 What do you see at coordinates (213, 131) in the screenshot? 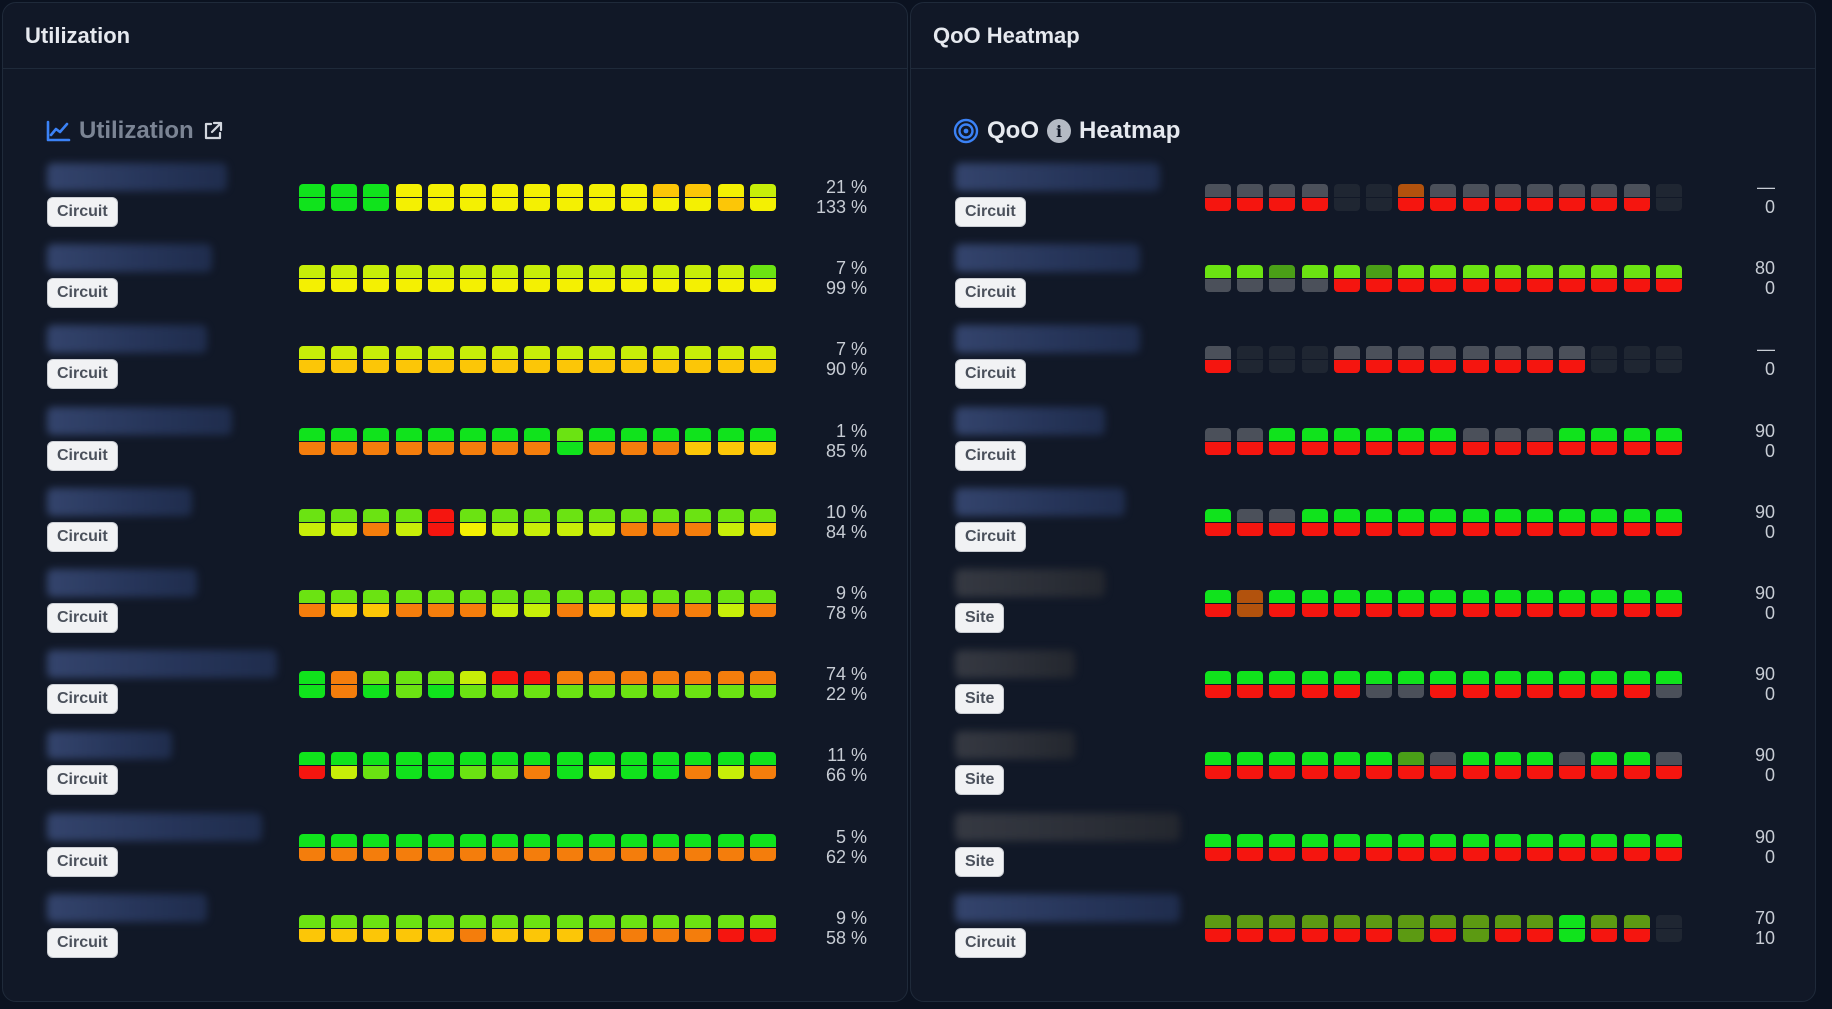
I see `external-link-icon` at bounding box center [213, 131].